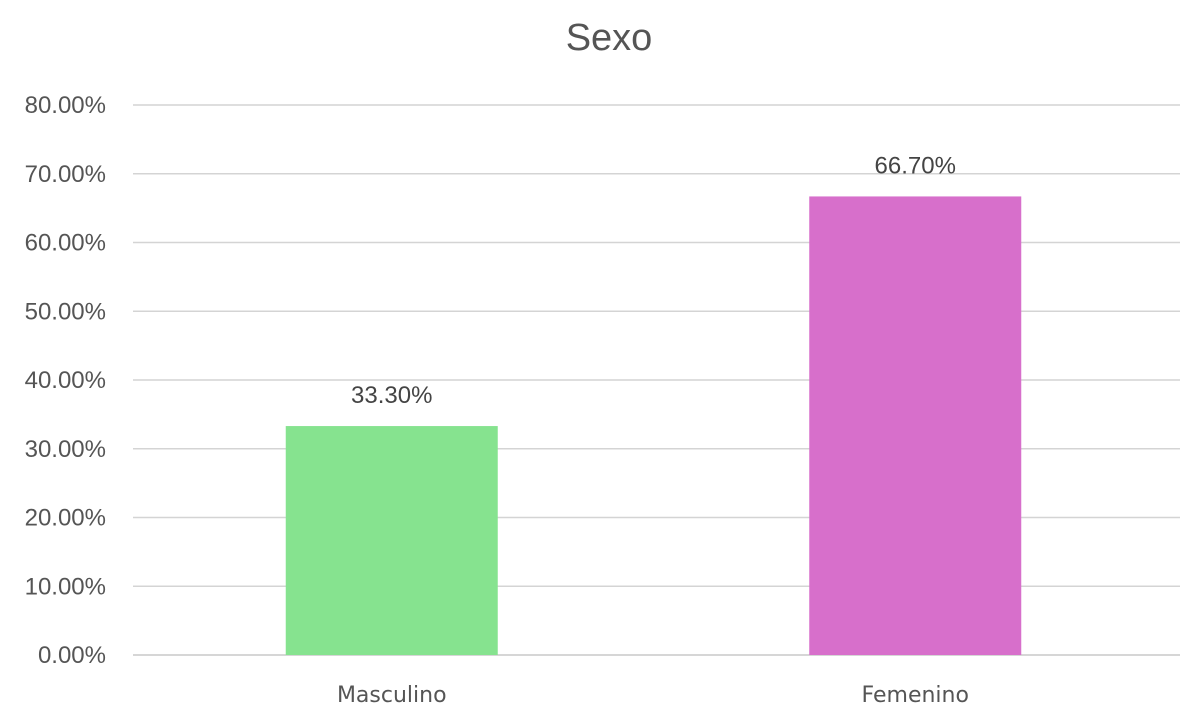  Describe the element at coordinates (65, 311) in the screenshot. I see `y-tick-label: 50.00%` at that location.